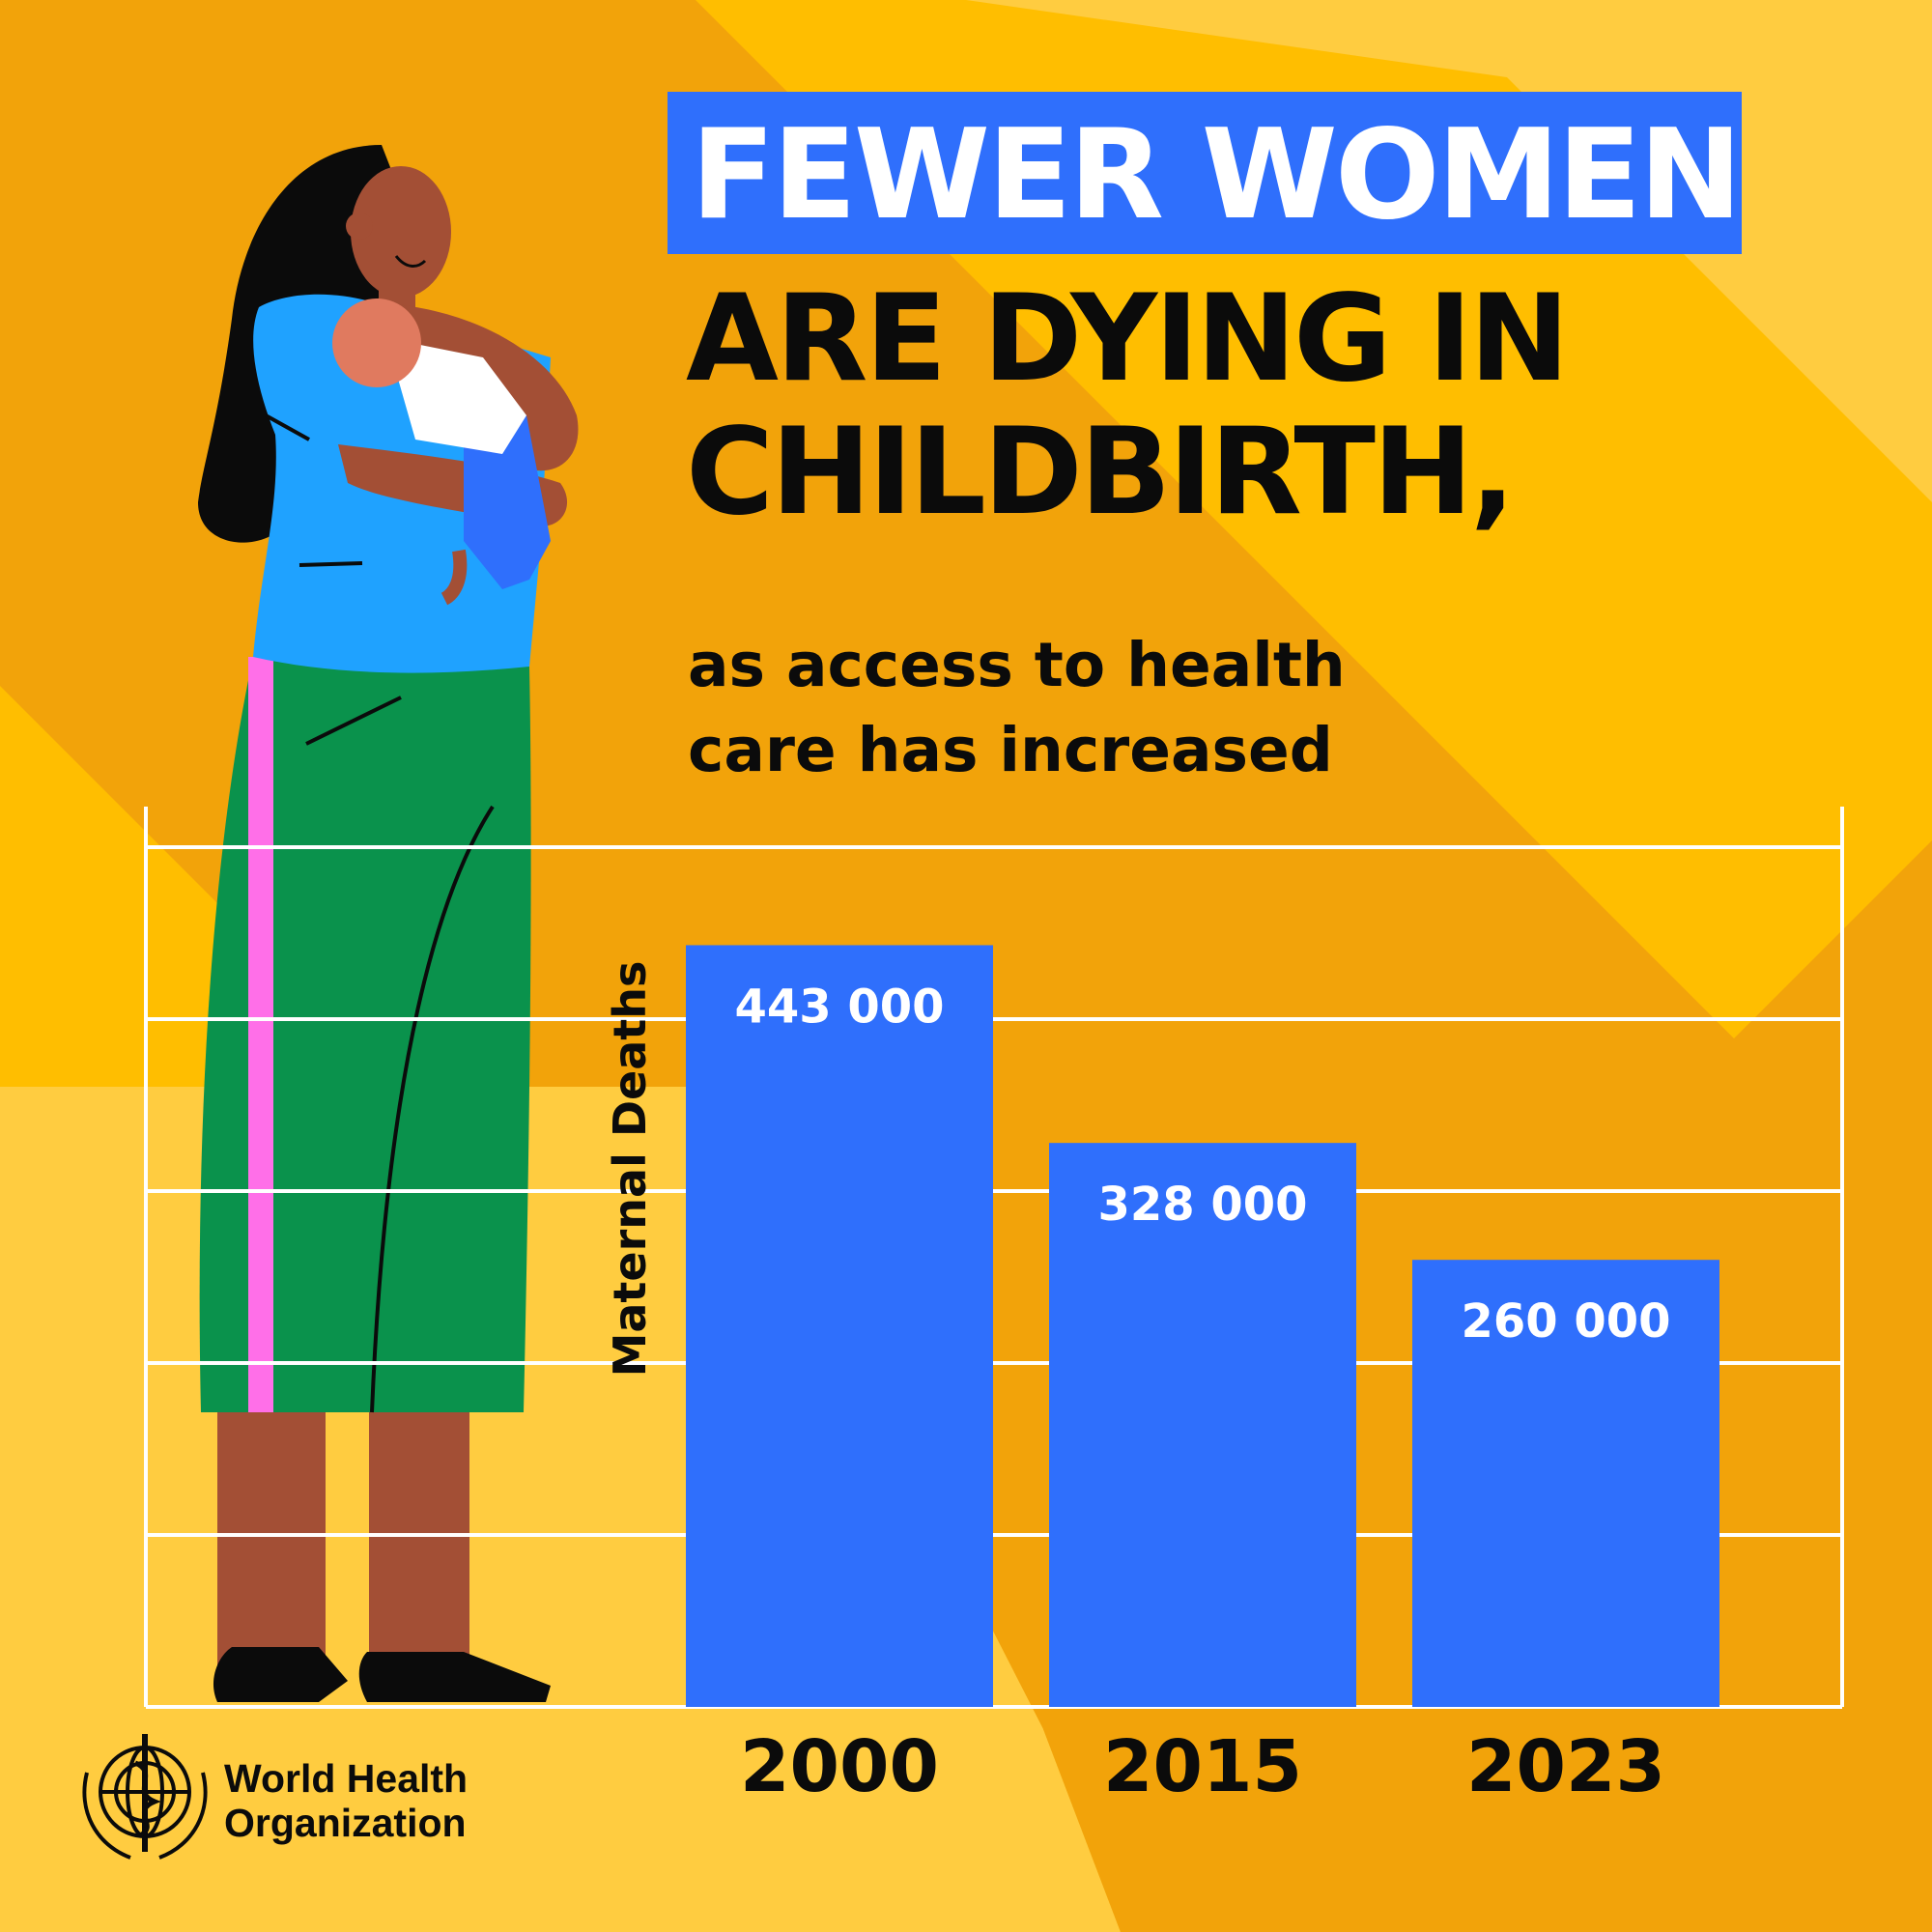 This screenshot has width=1932, height=1932. I want to click on x-tick-label-2023: 2023, so click(1565, 1766).